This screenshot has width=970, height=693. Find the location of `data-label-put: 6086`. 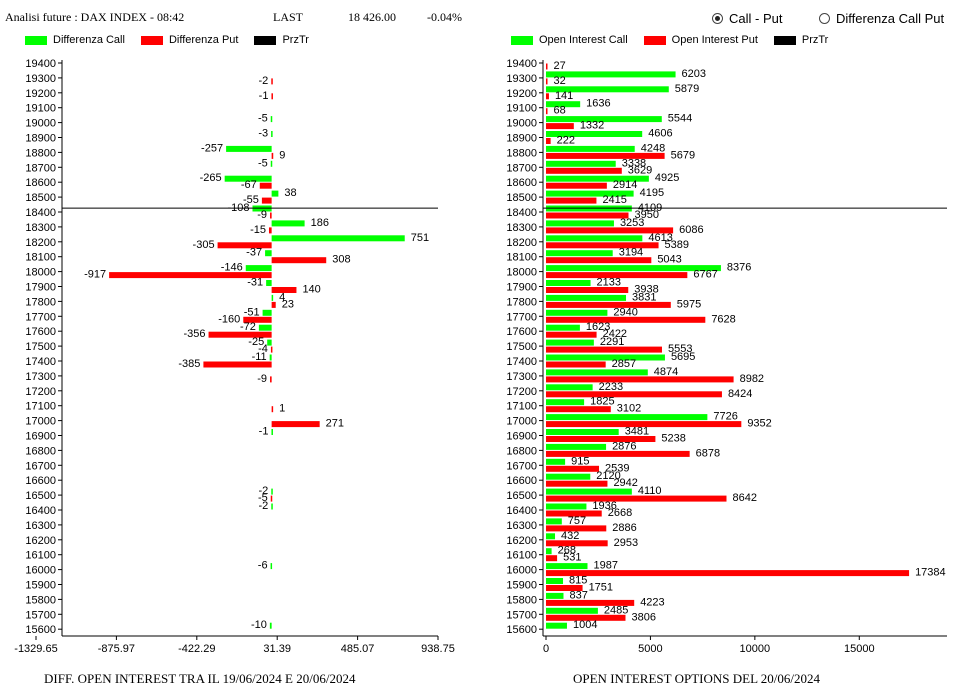

data-label-put: 6086 is located at coordinates (691, 230).